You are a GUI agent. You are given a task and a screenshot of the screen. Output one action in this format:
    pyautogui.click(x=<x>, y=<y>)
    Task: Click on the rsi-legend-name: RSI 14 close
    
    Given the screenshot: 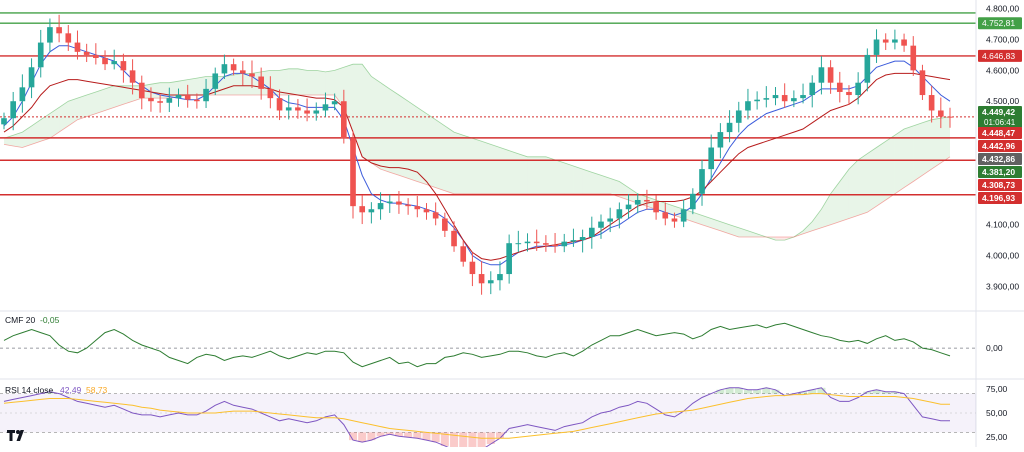 What is the action you would take?
    pyautogui.click(x=29, y=390)
    